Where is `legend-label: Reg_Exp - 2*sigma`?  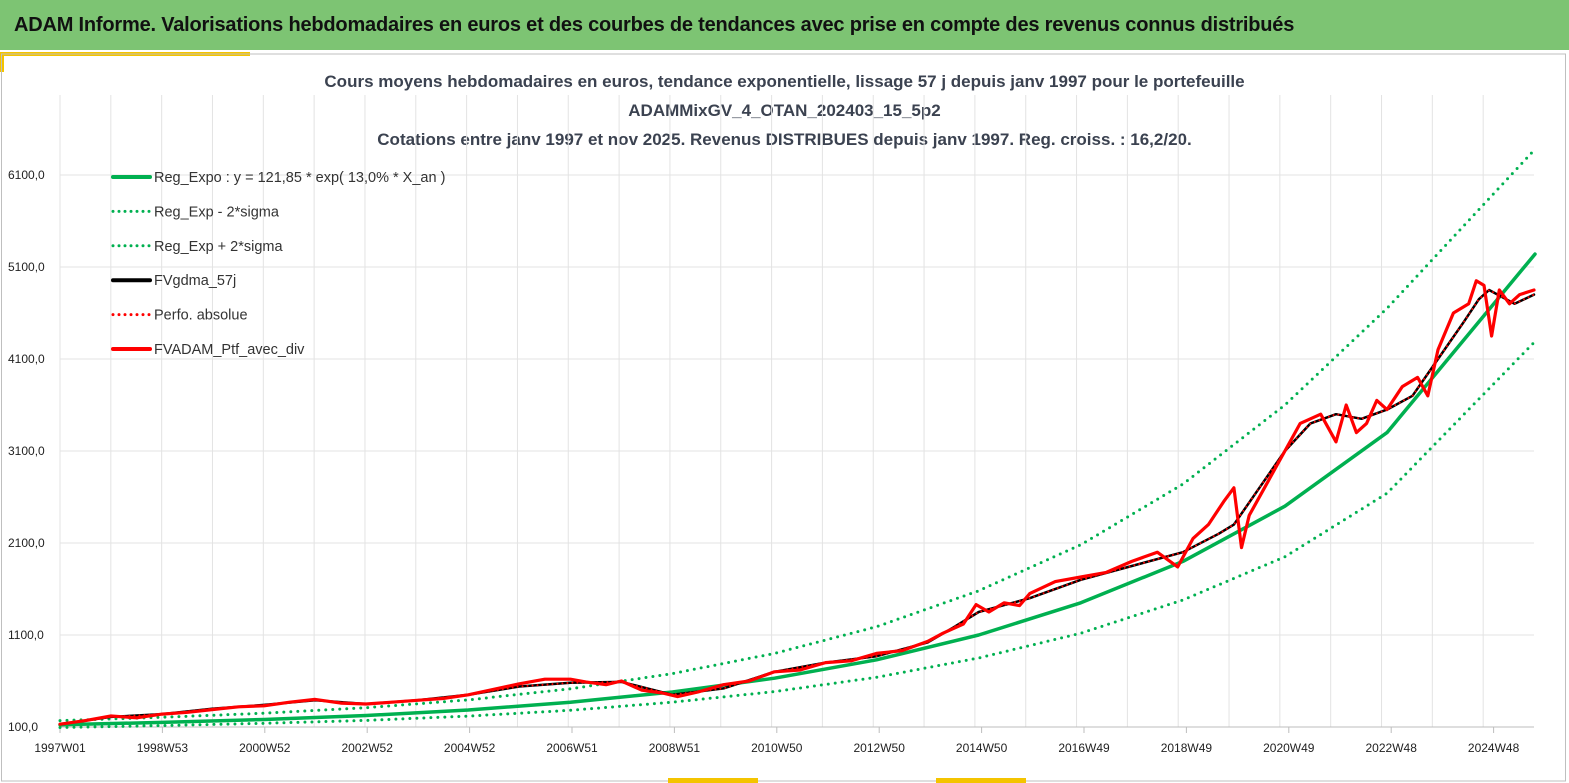 legend-label: Reg_Exp - 2*sigma is located at coordinates (217, 212).